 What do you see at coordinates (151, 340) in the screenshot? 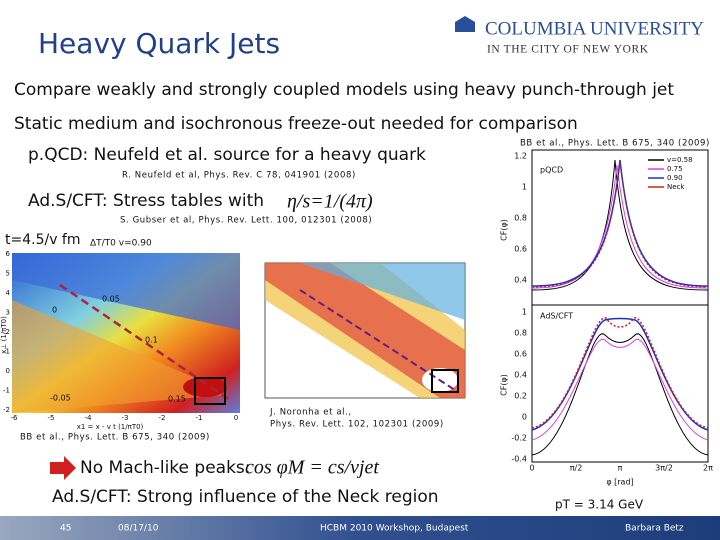
I see `contour-label: 0.1` at bounding box center [151, 340].